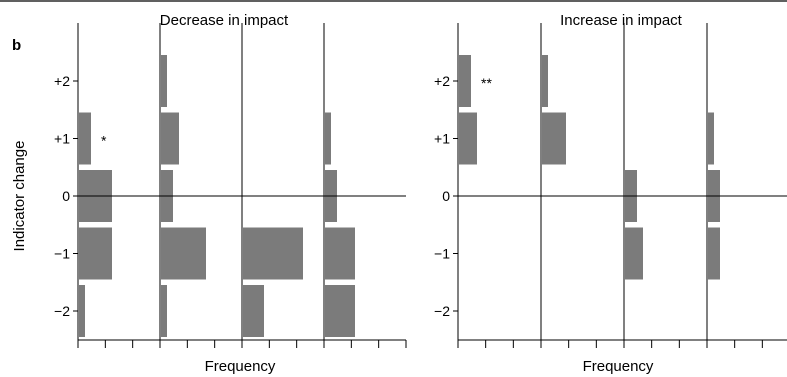 This screenshot has width=787, height=377. Describe the element at coordinates (486, 83) in the screenshot. I see `significance-marker: **` at that location.